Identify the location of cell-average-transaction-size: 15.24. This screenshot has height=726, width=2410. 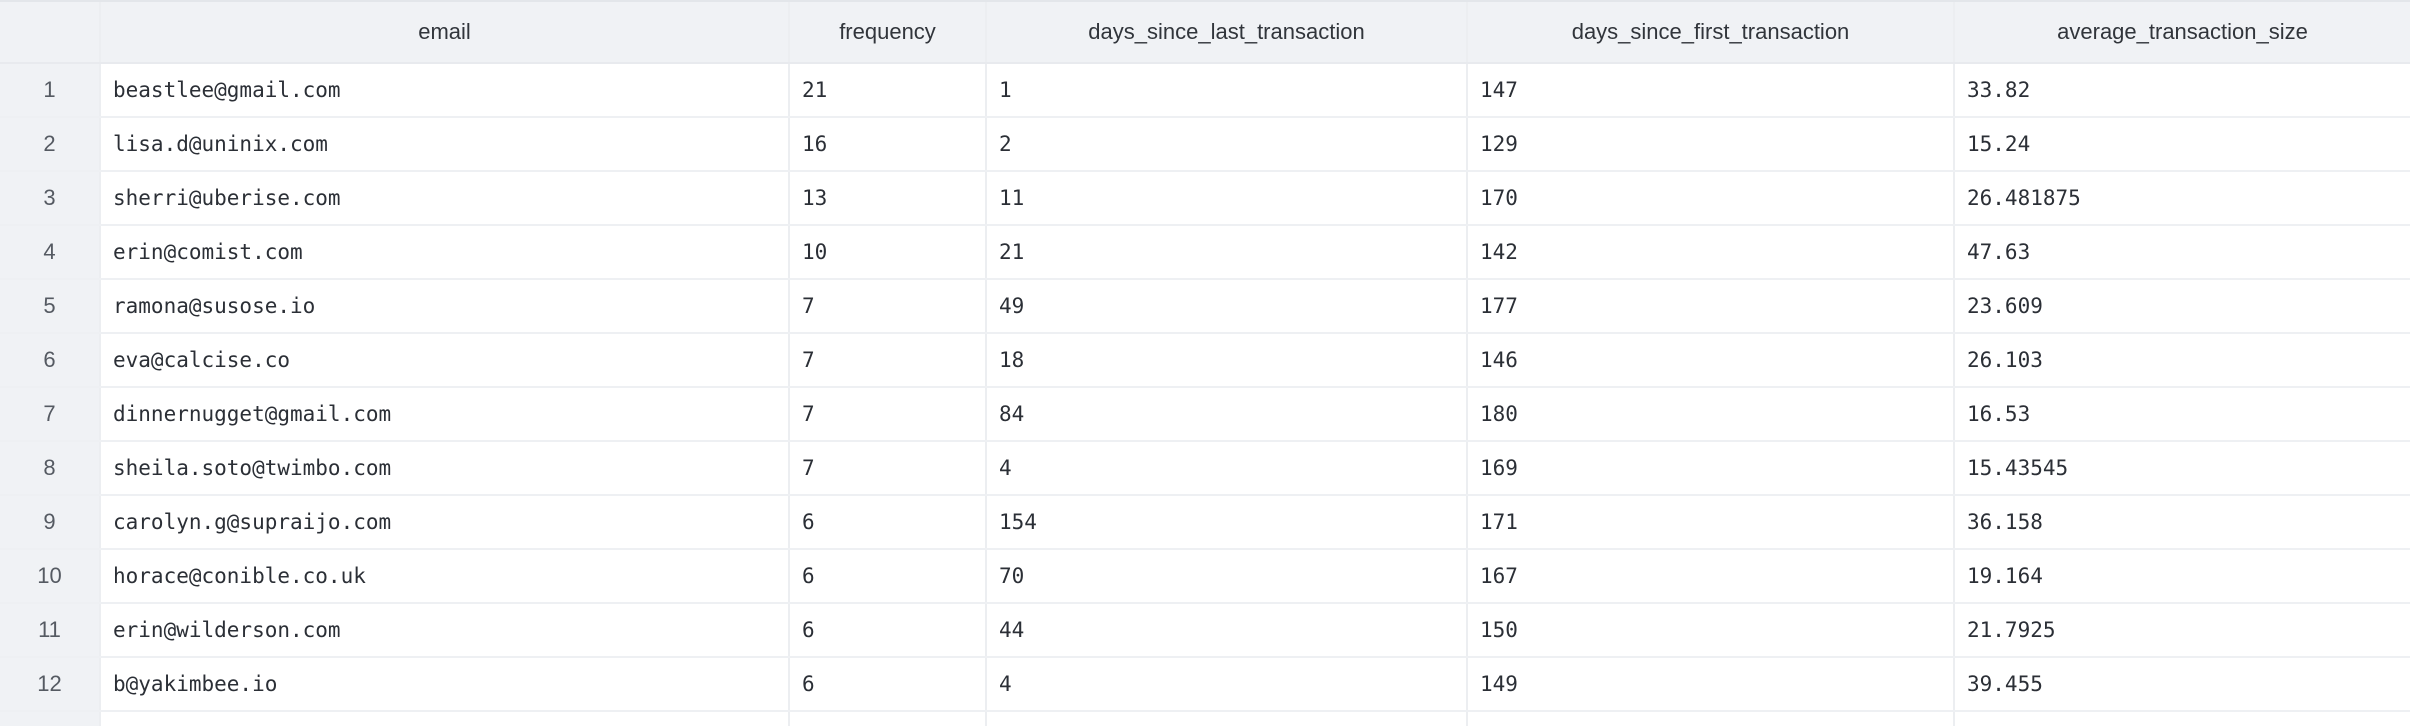
(1999, 144).